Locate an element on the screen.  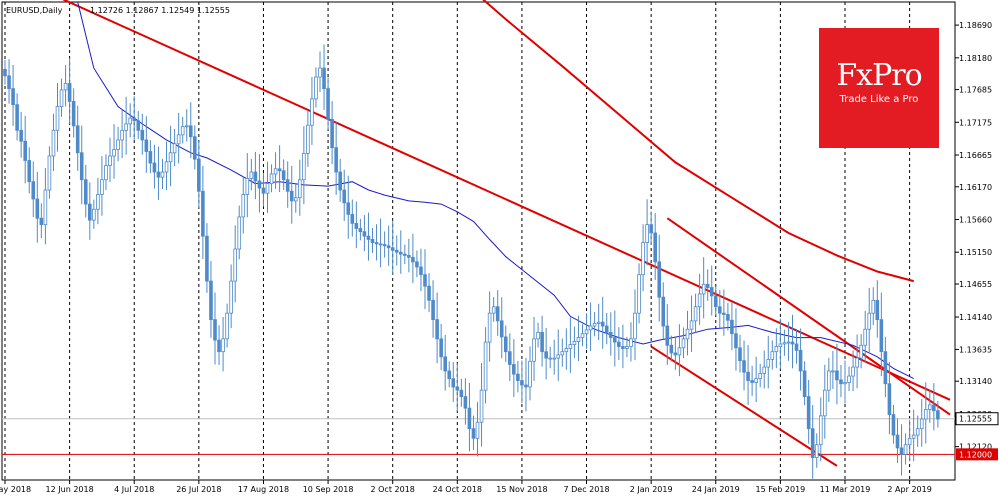
y-tick-label: 1.13635 is located at coordinates (975, 349).